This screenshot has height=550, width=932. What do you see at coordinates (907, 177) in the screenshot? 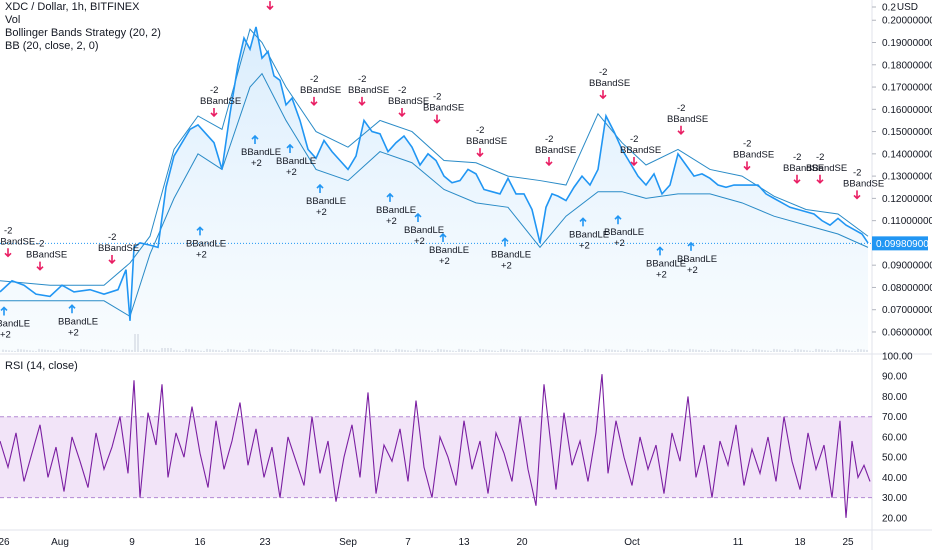
I see `price-tick-label: 0.13000000` at bounding box center [907, 177].